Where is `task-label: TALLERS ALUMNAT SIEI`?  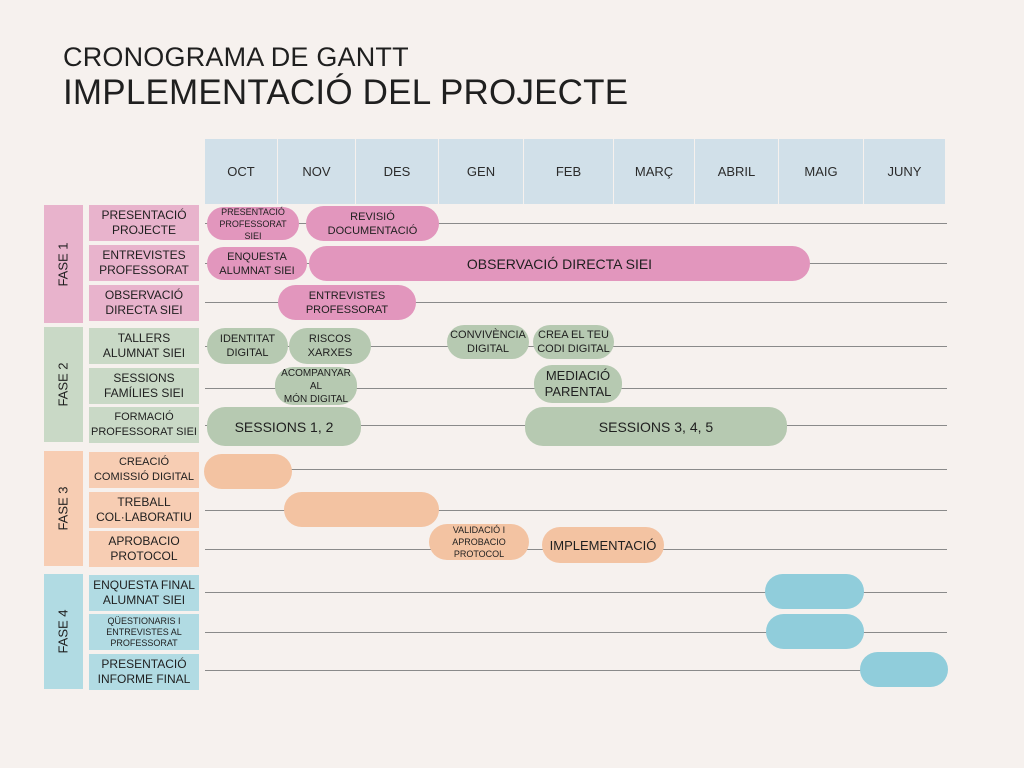
task-label: TALLERS ALUMNAT SIEI is located at coordinates (144, 346).